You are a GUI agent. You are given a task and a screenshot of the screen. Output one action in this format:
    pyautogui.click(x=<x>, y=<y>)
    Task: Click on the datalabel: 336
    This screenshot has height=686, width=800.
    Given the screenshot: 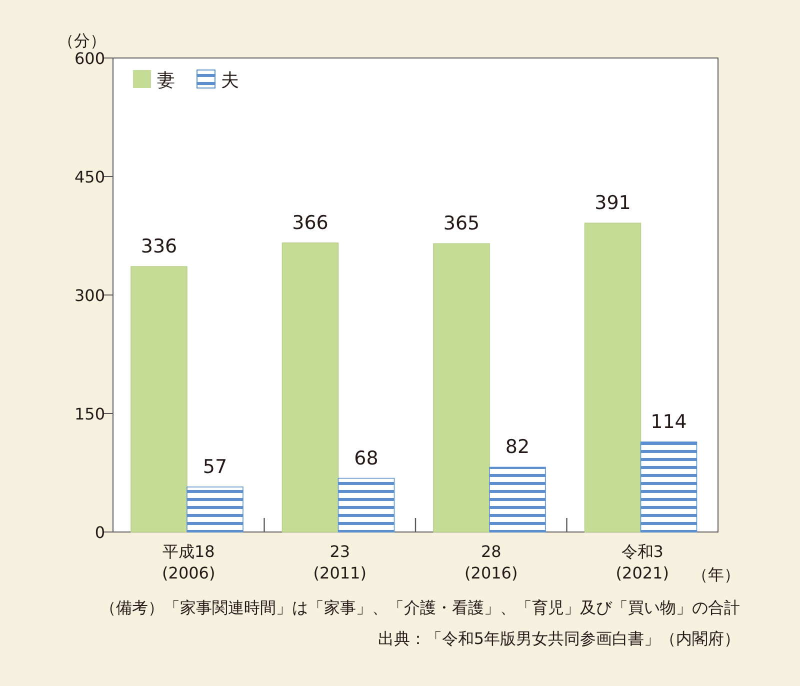 What is the action you would take?
    pyautogui.click(x=159, y=247)
    